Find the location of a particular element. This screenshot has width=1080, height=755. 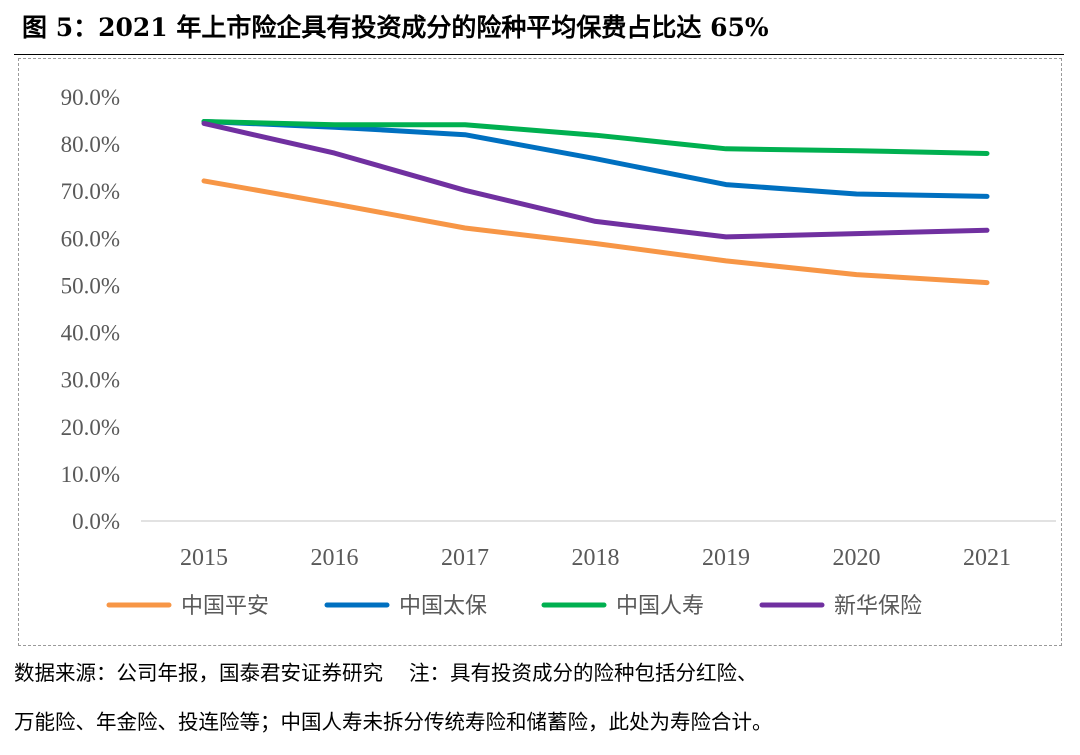

source-note: 数据来源：公司年报，国泰君安证券研究 注：具有投资成分的险种包括分红险、 is located at coordinates (544, 671).